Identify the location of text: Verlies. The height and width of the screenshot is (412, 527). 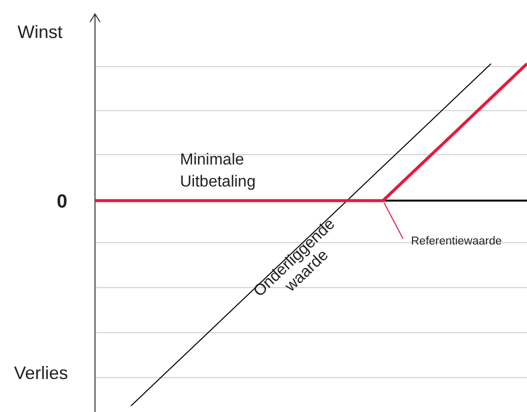
(41, 373).